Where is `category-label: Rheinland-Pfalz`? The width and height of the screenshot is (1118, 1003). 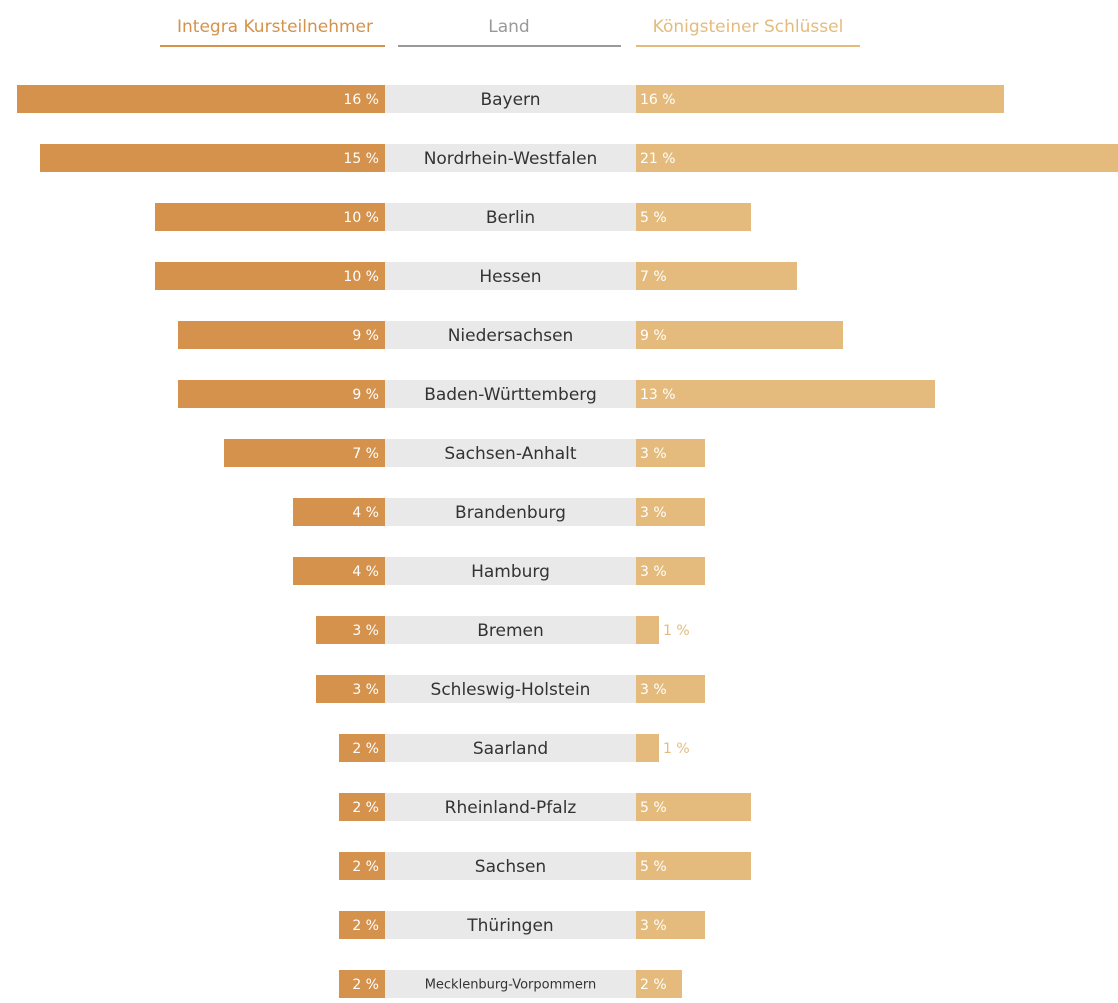 category-label: Rheinland-Pfalz is located at coordinates (511, 808).